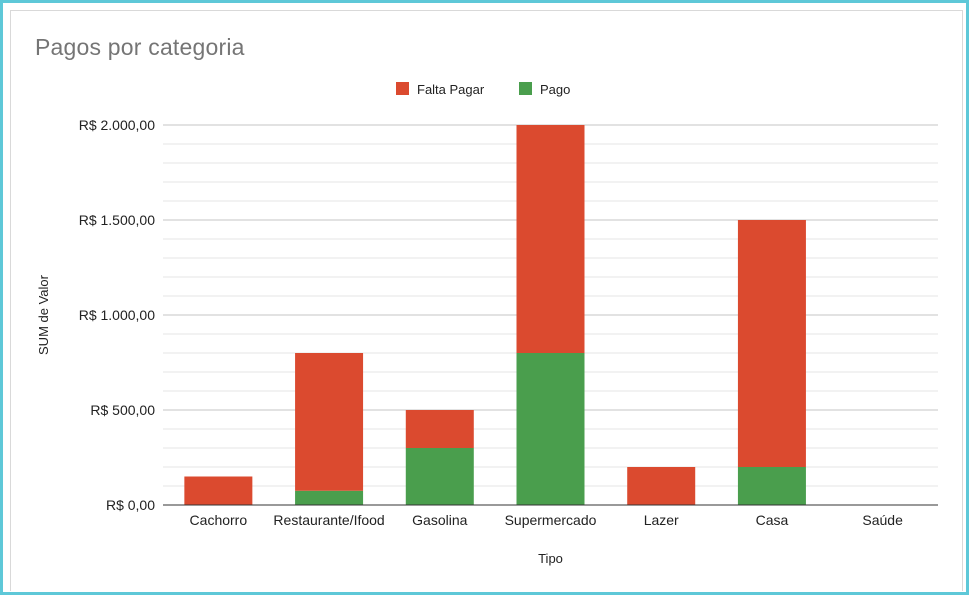  Describe the element at coordinates (550, 429) in the screenshot. I see `bar-supermercado-pago` at that location.